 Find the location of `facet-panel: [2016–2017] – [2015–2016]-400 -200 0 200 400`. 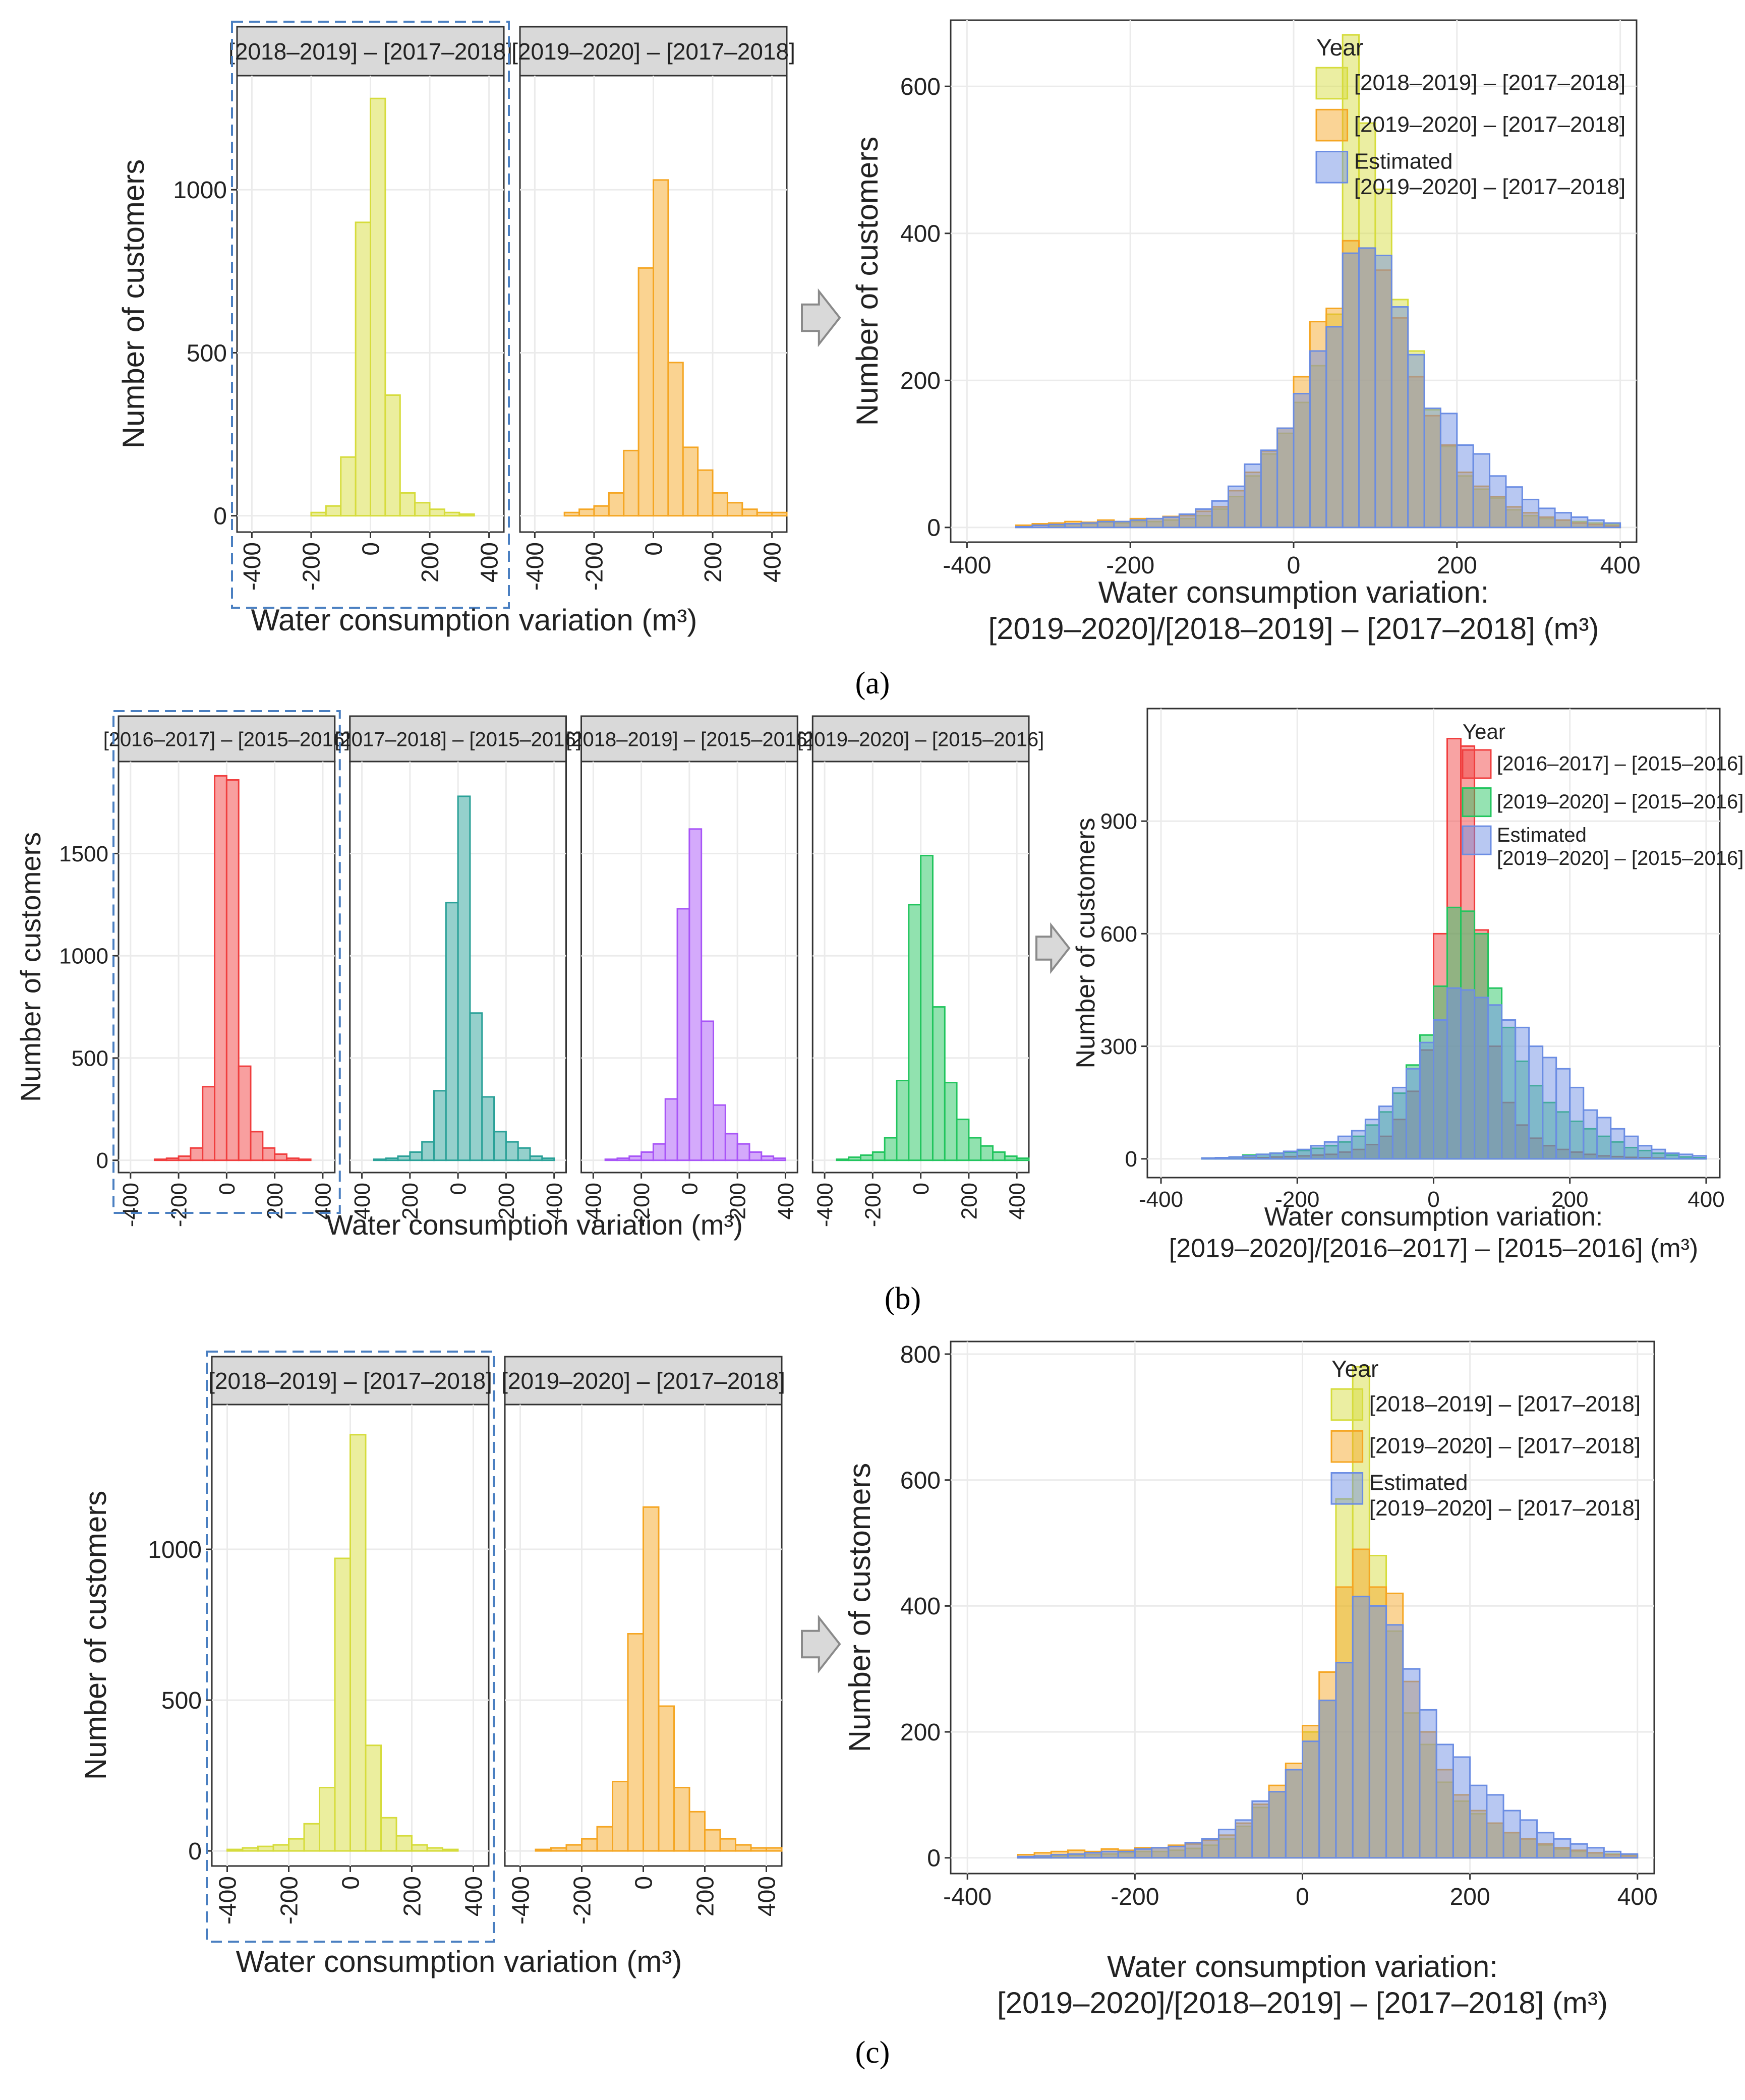

facet-panel: [2016–2017] – [2015–2016]-400 -200 0 200 400 is located at coordinates (226, 968).